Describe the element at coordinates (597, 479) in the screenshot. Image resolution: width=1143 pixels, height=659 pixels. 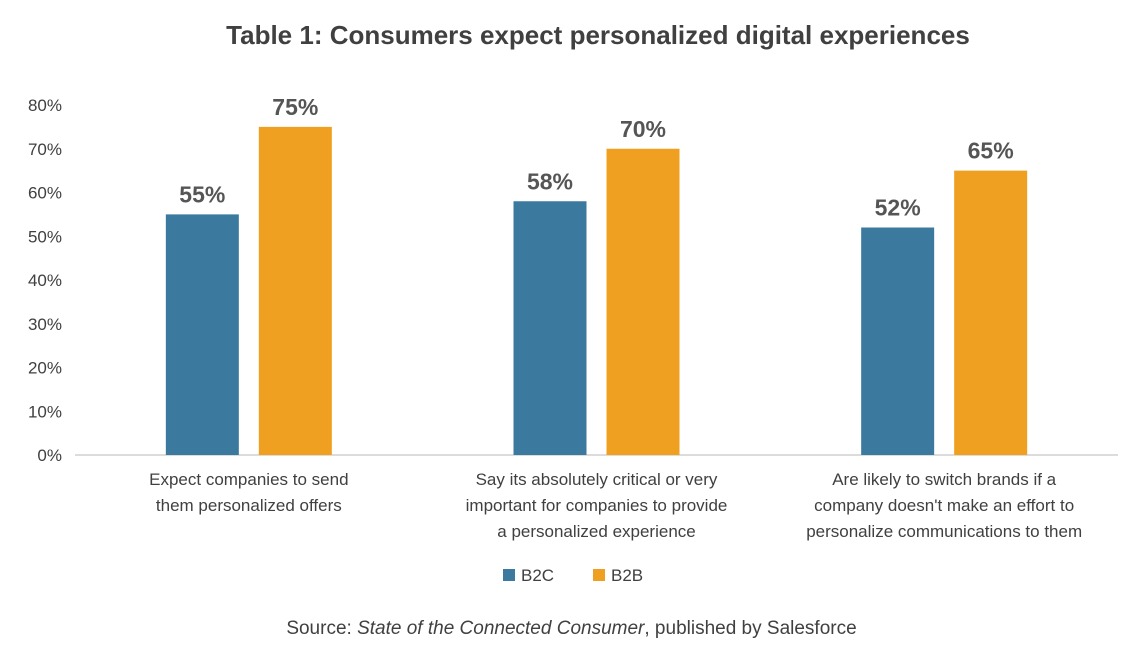
I see `category-label: Say its absolutely critical or very` at that location.